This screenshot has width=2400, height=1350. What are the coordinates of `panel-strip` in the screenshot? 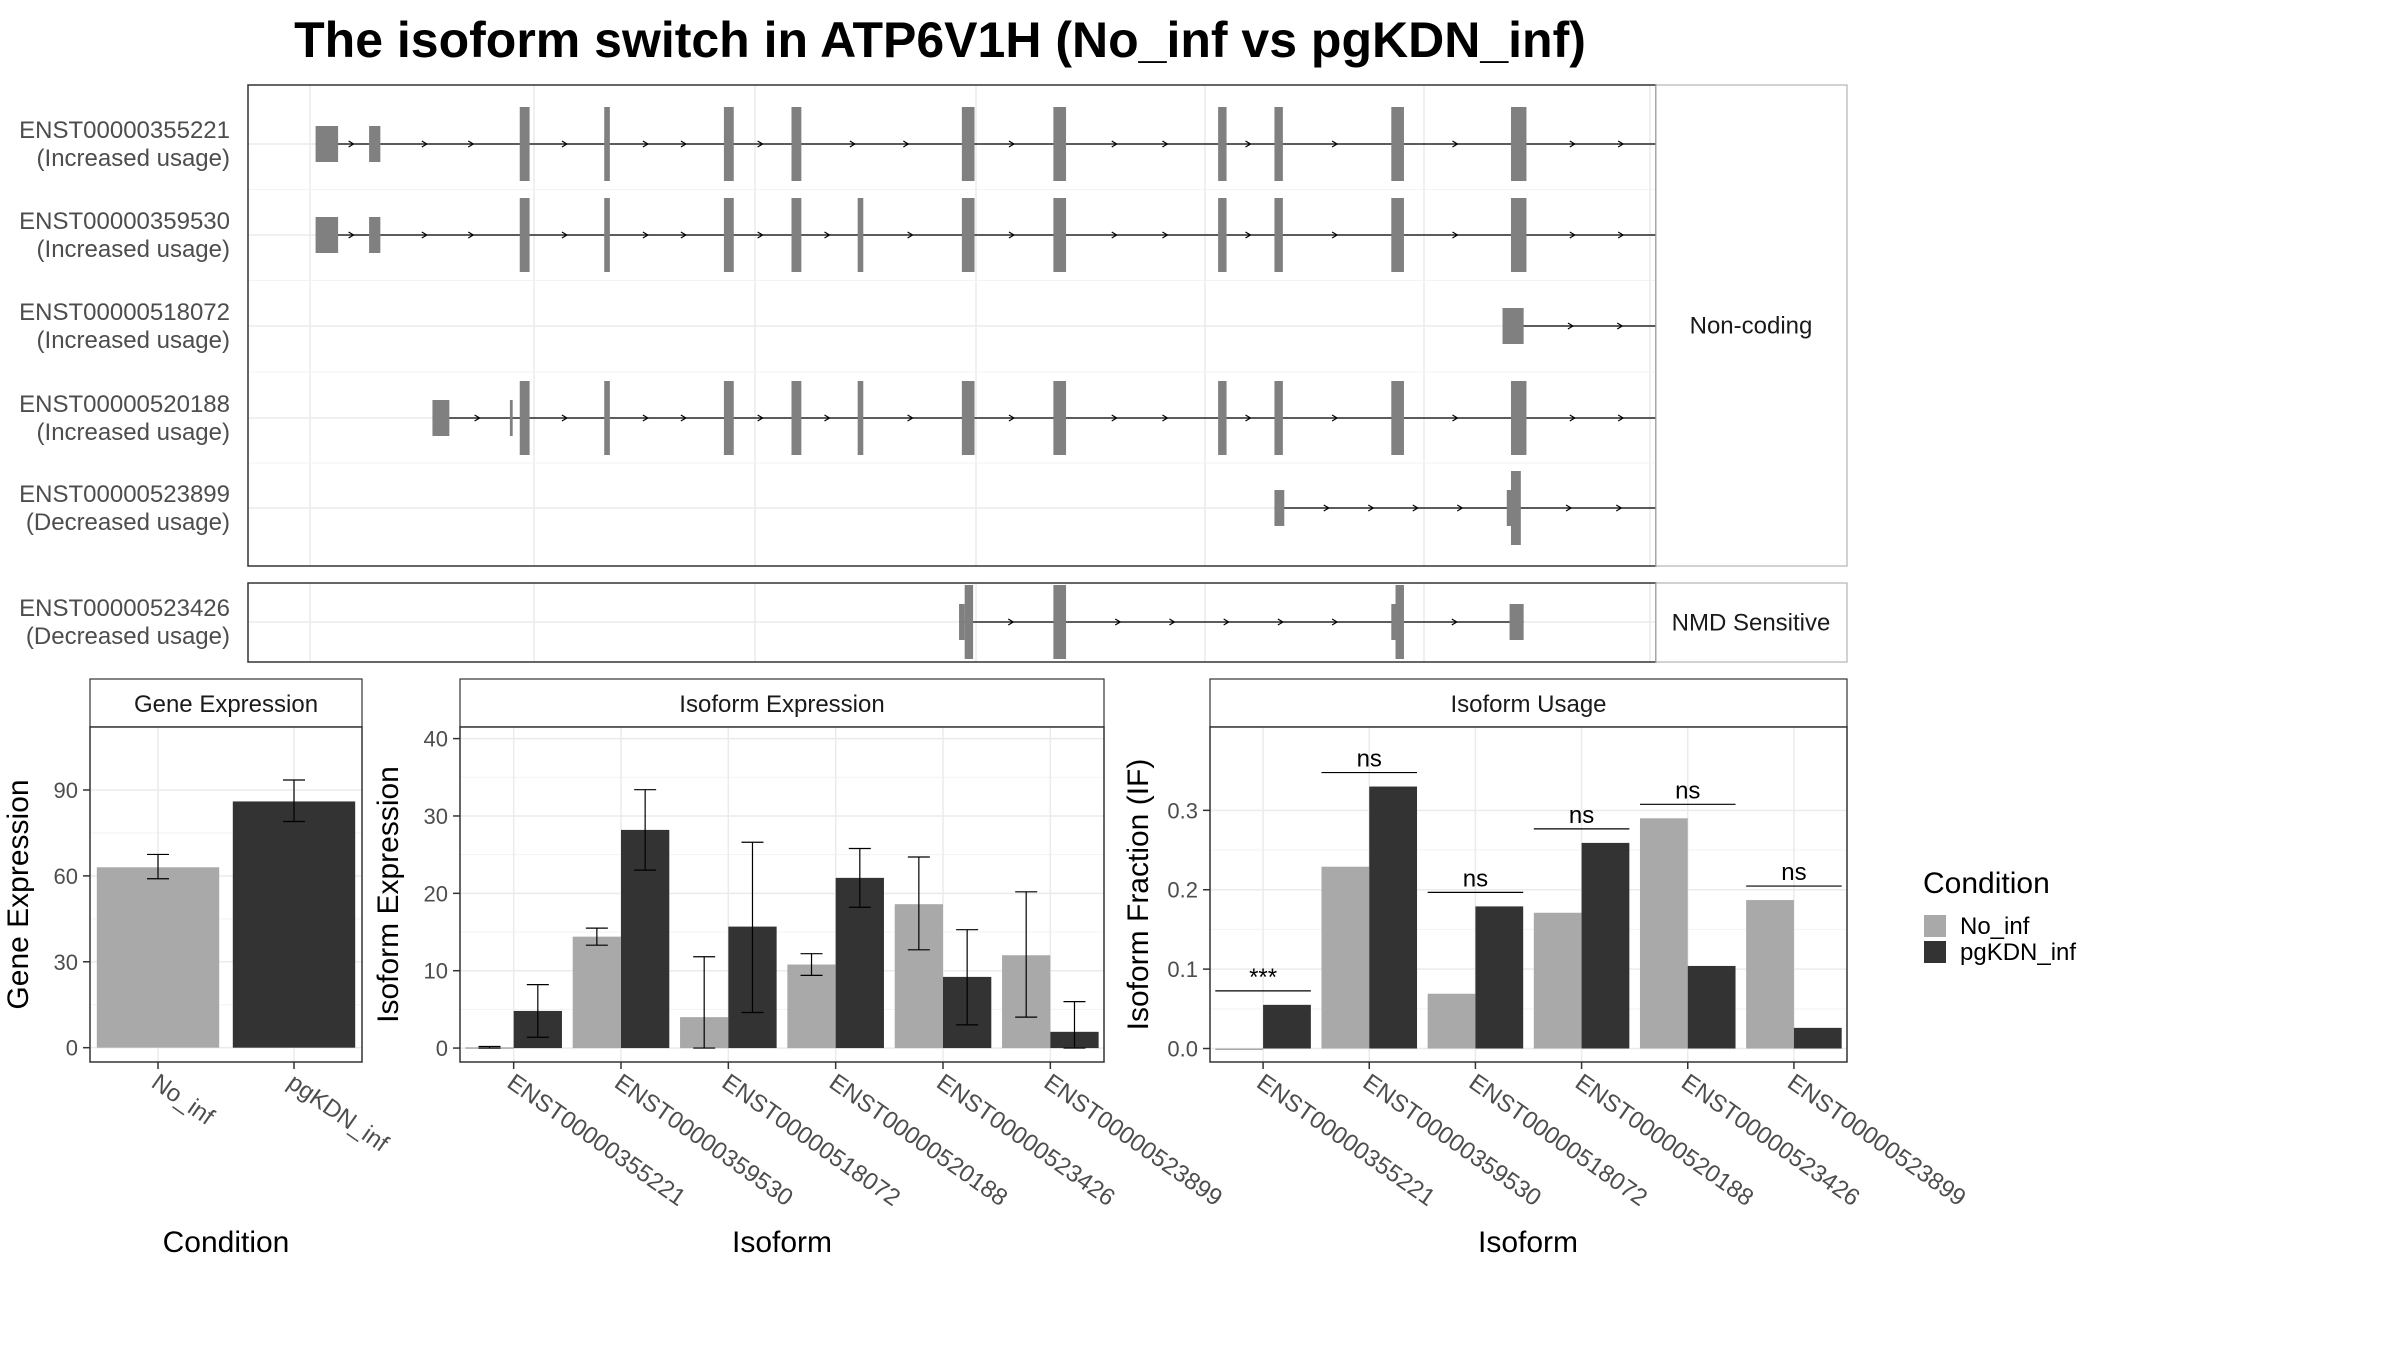 It's located at (1528, 703).